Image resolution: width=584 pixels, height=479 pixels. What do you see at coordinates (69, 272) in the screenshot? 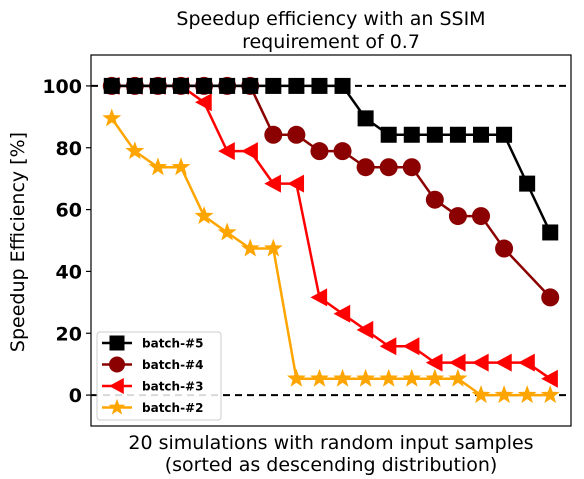
I see `y-tick-label: 40` at bounding box center [69, 272].